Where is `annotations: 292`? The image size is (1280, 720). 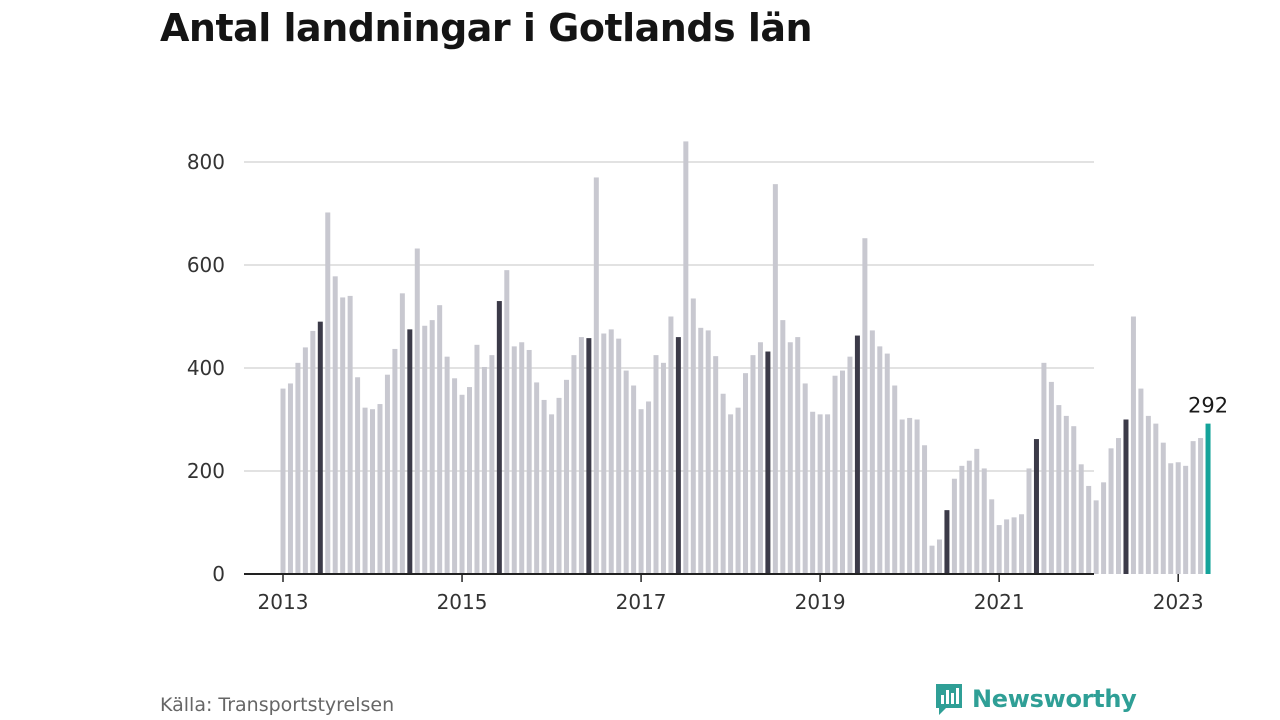 annotations: 292 is located at coordinates (1208, 406).